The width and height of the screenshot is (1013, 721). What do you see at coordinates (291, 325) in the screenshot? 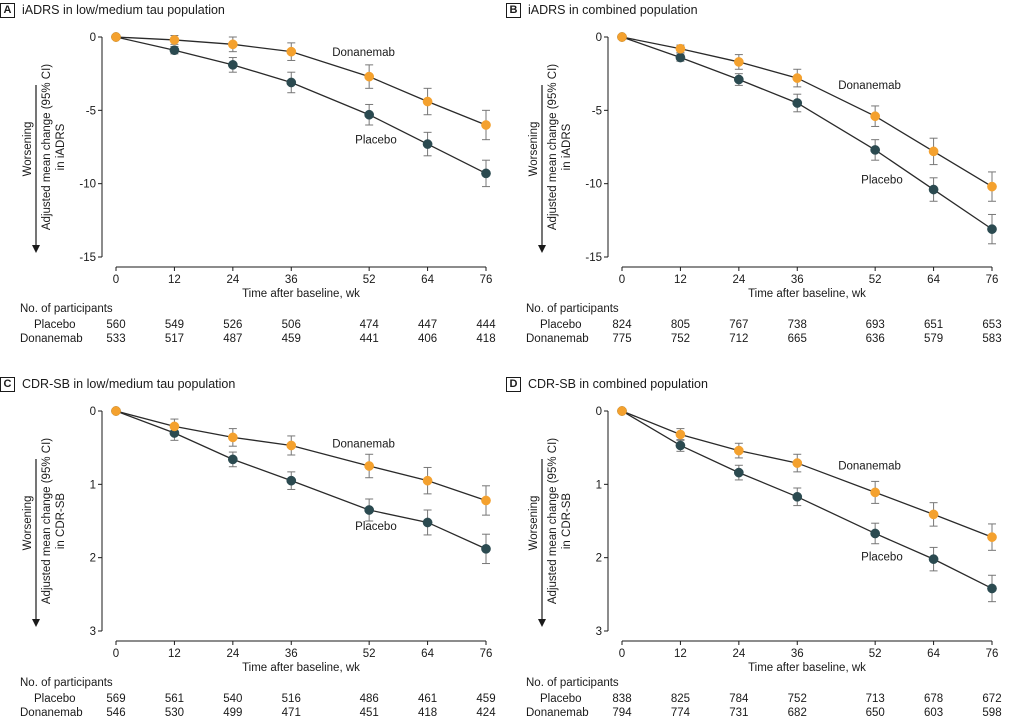
I see `participant-count: 506` at bounding box center [291, 325].